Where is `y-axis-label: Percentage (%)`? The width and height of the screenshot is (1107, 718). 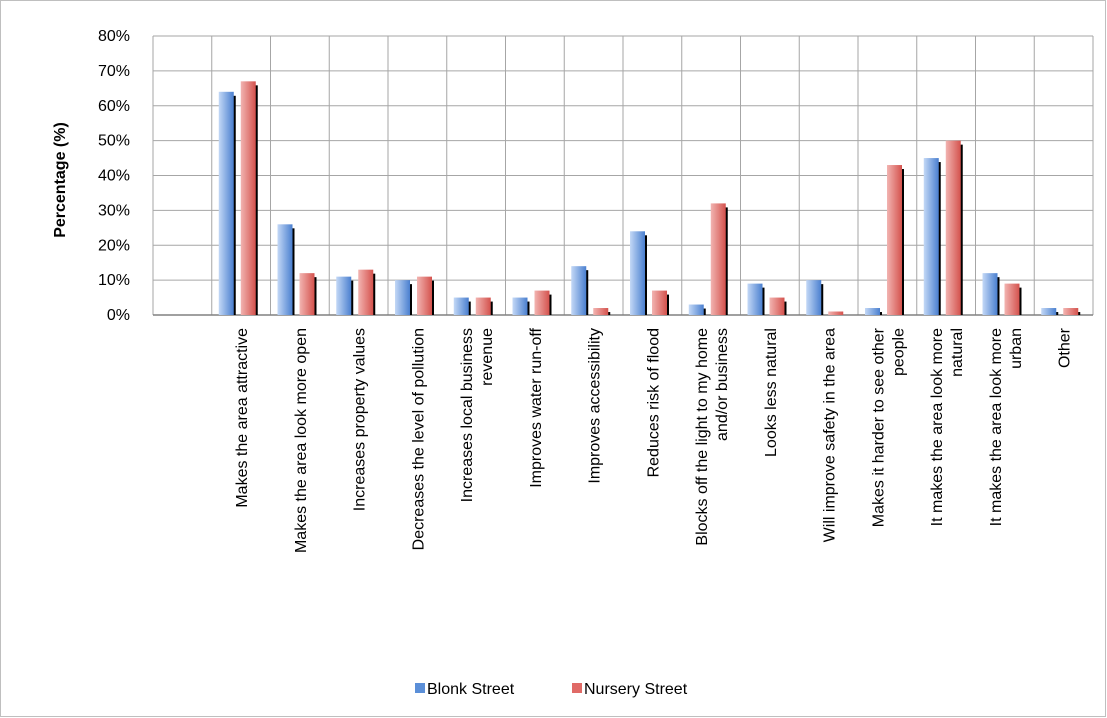
y-axis-label: Percentage (%) is located at coordinates (60, 180).